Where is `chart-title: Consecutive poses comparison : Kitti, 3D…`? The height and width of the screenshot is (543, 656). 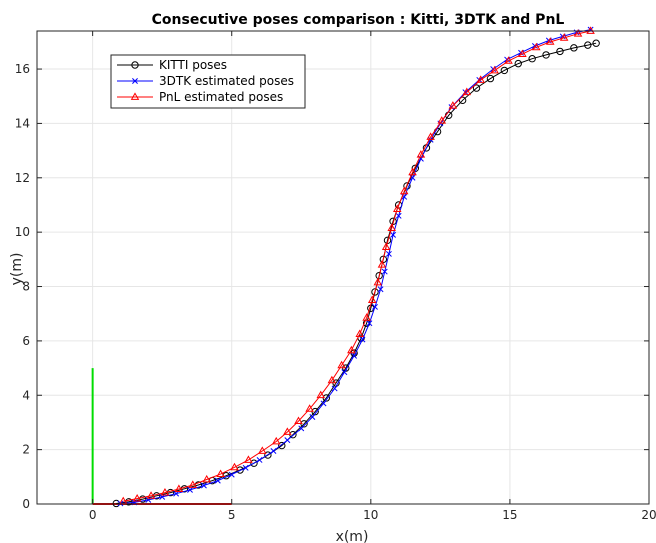
chart-title: Consecutive poses comparison : Kitti, 3D… is located at coordinates (358, 20).